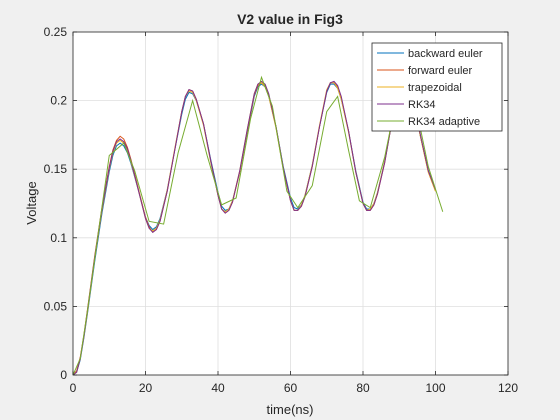  I want to click on y-axis-label: Voltage, so click(31, 202).